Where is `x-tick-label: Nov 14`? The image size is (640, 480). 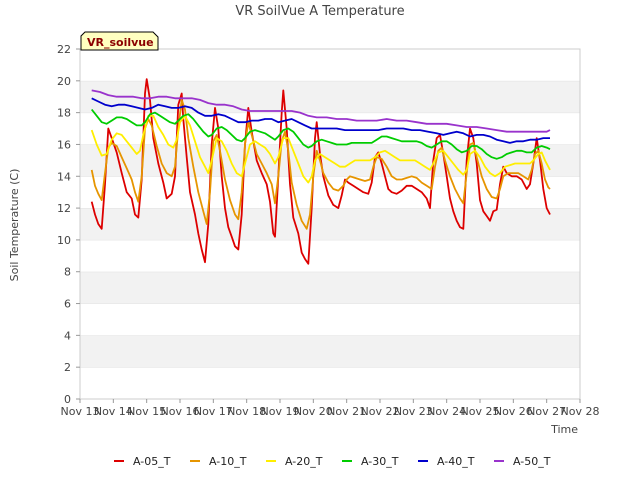 x-tick-label: Nov 14 is located at coordinates (113, 411).